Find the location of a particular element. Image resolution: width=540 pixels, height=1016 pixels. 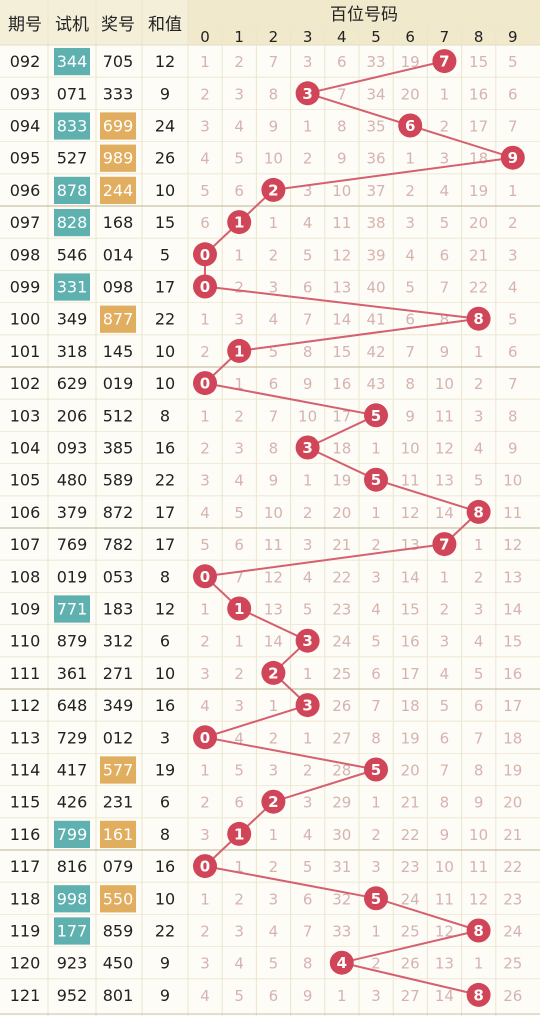

miss-count-cell: 18 is located at coordinates (341, 449).